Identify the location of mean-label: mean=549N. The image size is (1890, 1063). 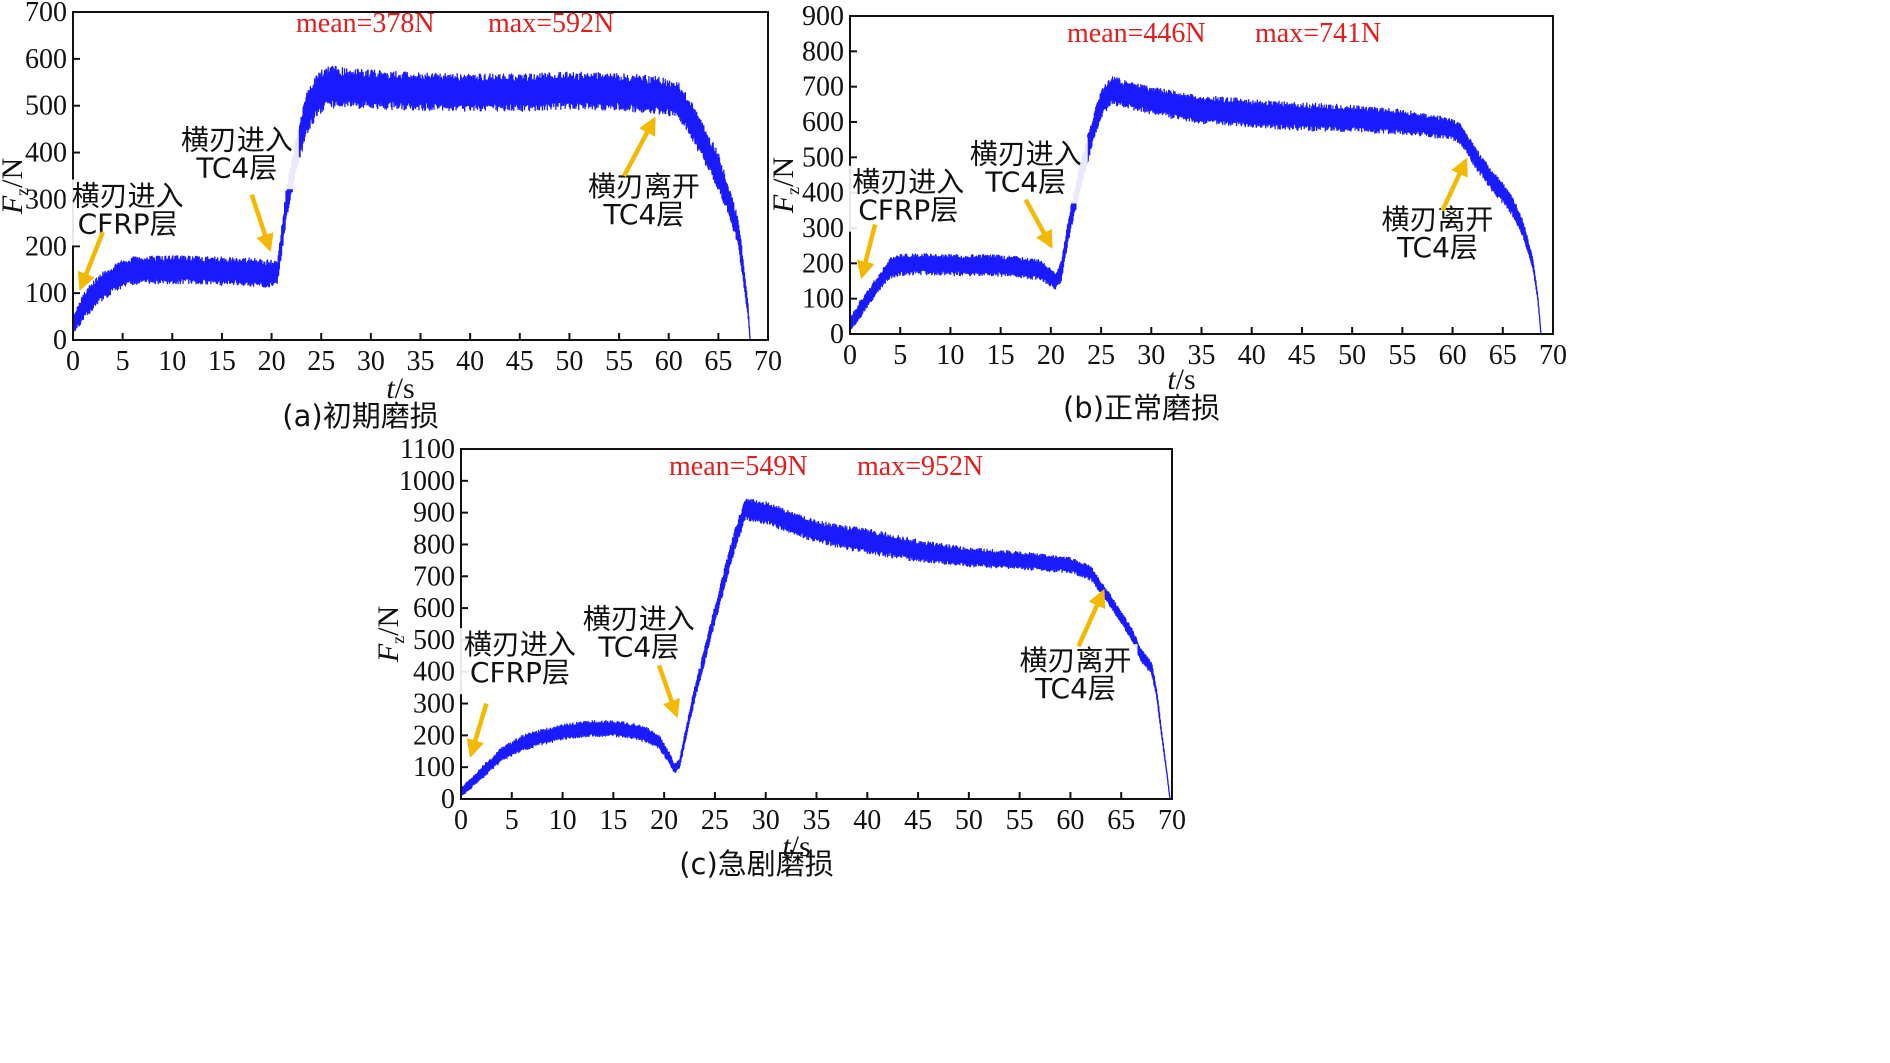
(738, 466).